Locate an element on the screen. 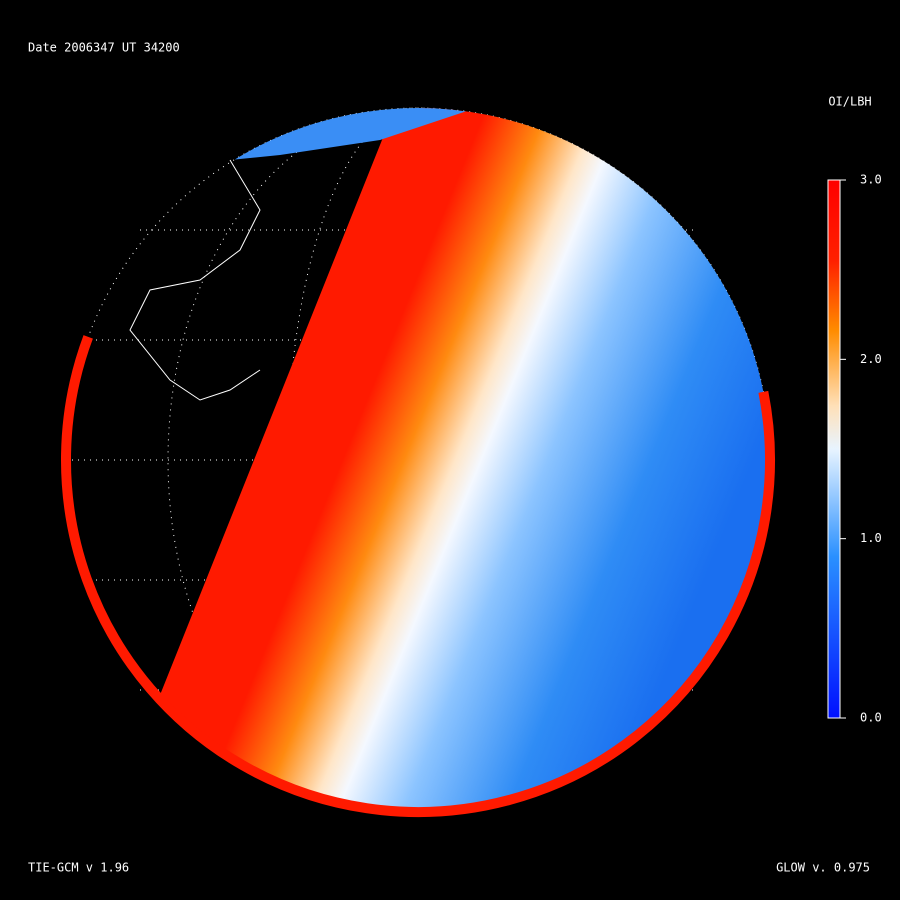  coastline is located at coordinates (195, 280).